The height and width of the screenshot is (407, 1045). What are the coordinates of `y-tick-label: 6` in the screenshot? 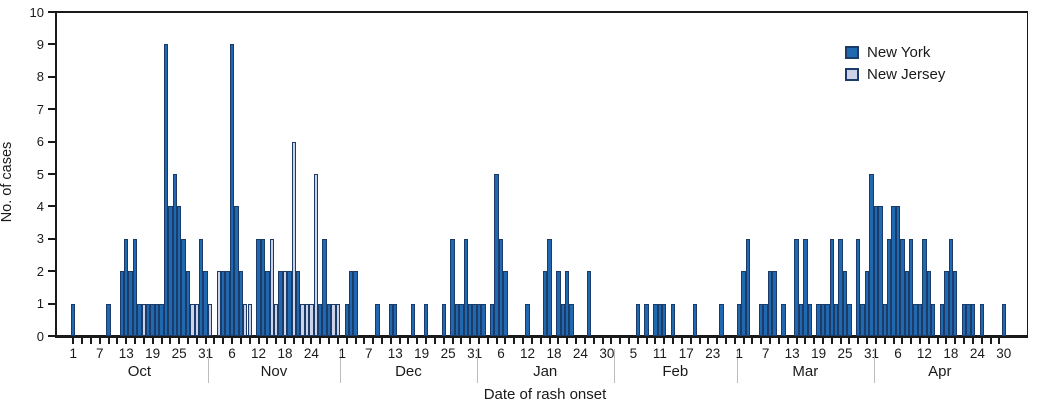 It's located at (40, 142).